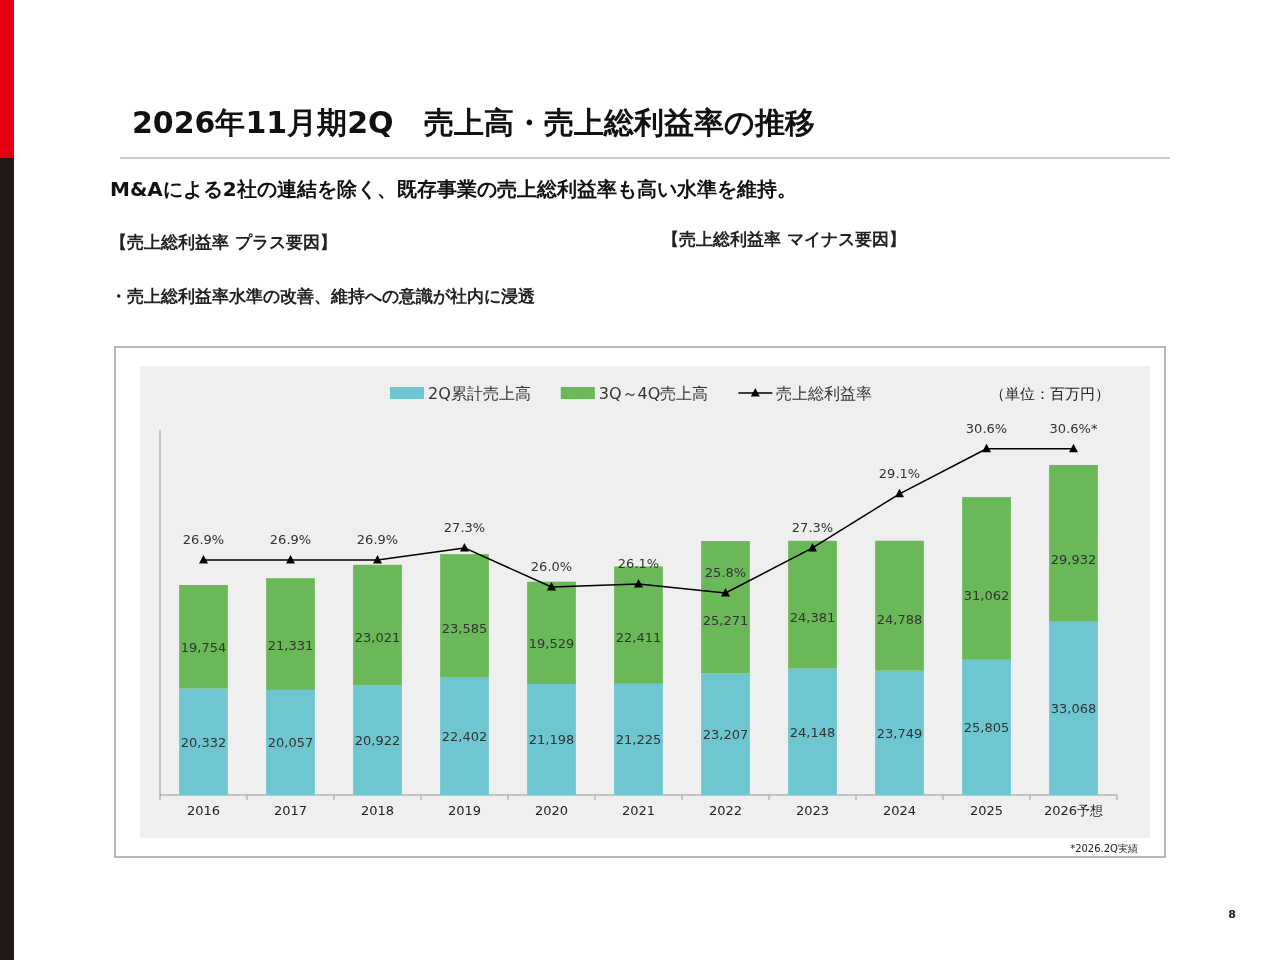 The width and height of the screenshot is (1280, 960). What do you see at coordinates (551, 567) in the screenshot?
I see `data-label: 26.0%` at bounding box center [551, 567].